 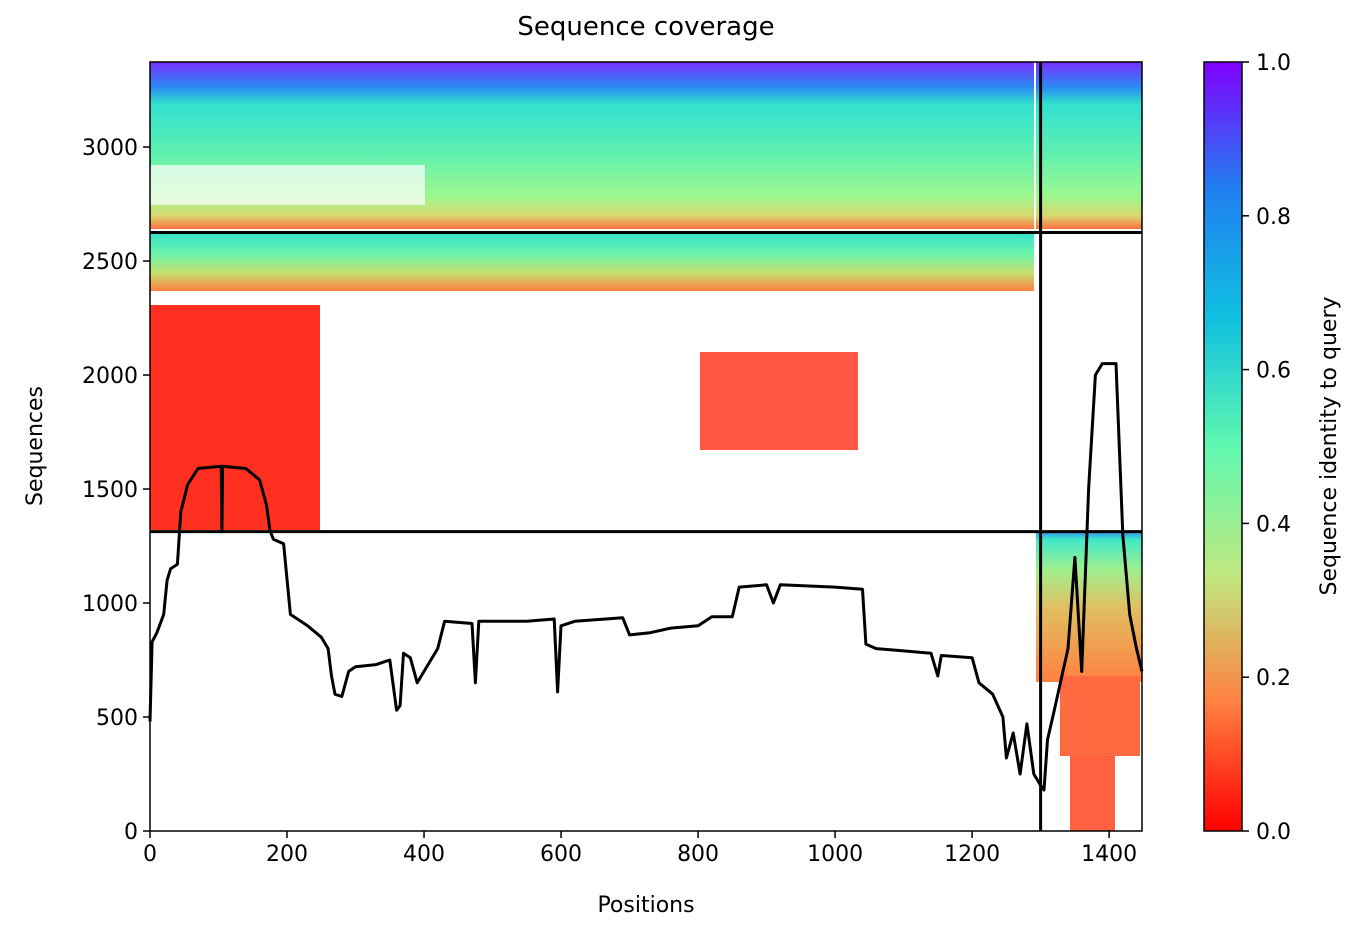 What do you see at coordinates (972, 854) in the screenshot?
I see `x-tick-label: 1200` at bounding box center [972, 854].